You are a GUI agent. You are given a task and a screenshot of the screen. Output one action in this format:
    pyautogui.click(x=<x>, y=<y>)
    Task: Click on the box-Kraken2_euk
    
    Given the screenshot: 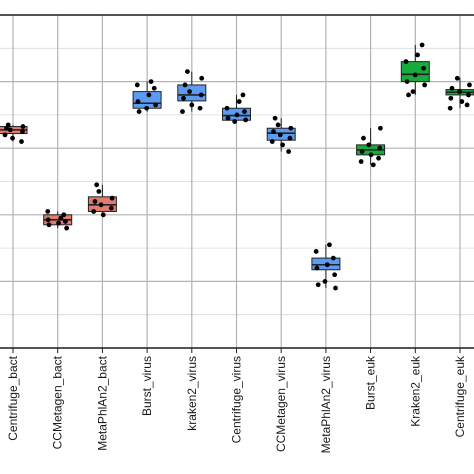 What is the action you would take?
    pyautogui.click(x=415, y=72)
    